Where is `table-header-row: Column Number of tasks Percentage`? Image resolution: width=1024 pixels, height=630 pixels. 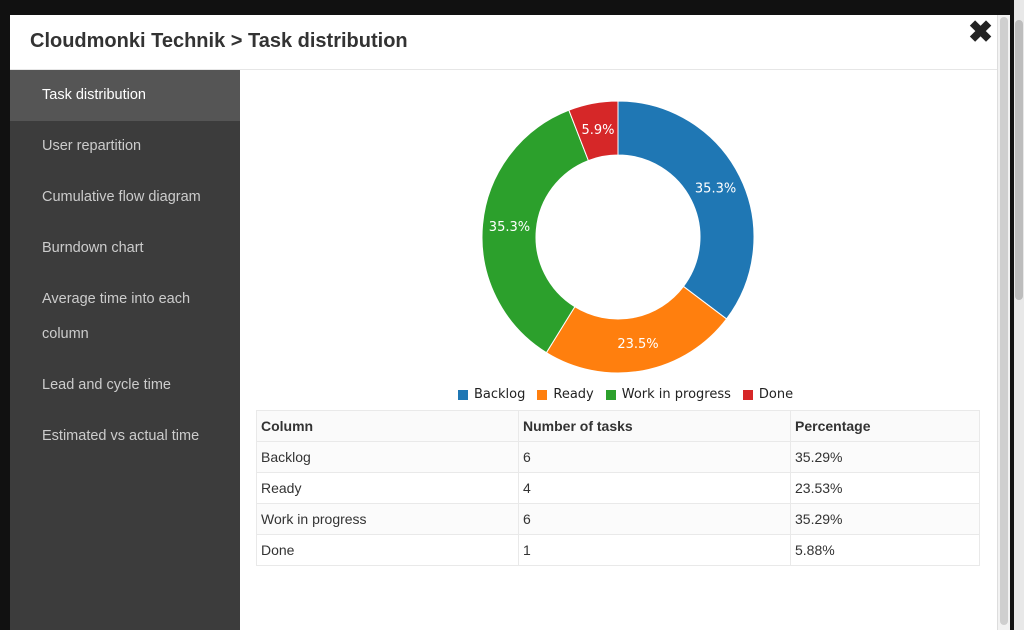
table-header-row: Column Number of tasks Percentage is located at coordinates (618, 426).